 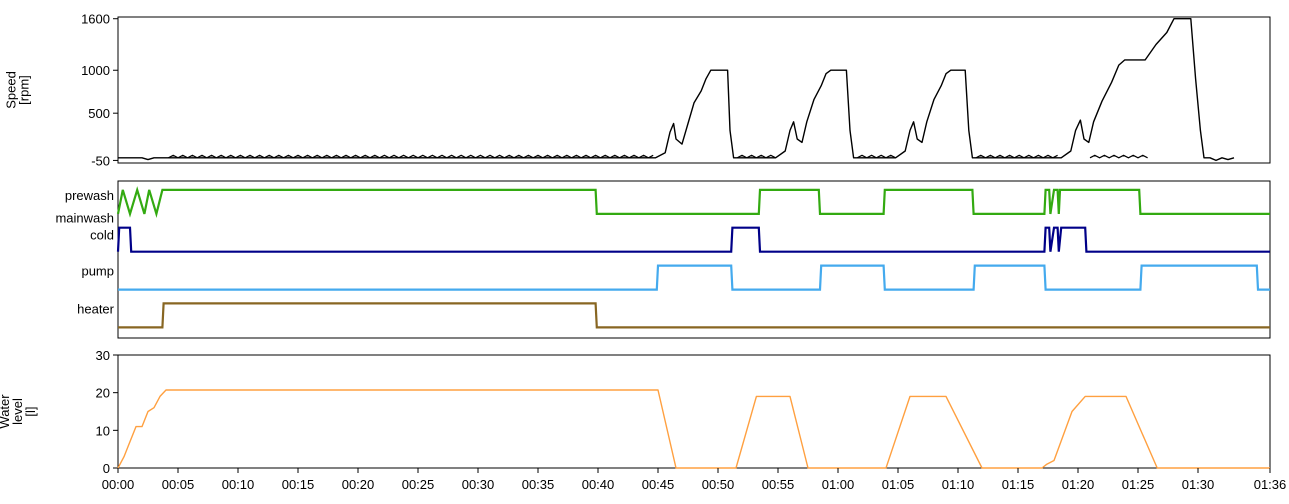 I want to click on x-tick-label: 00:50, so click(x=718, y=484).